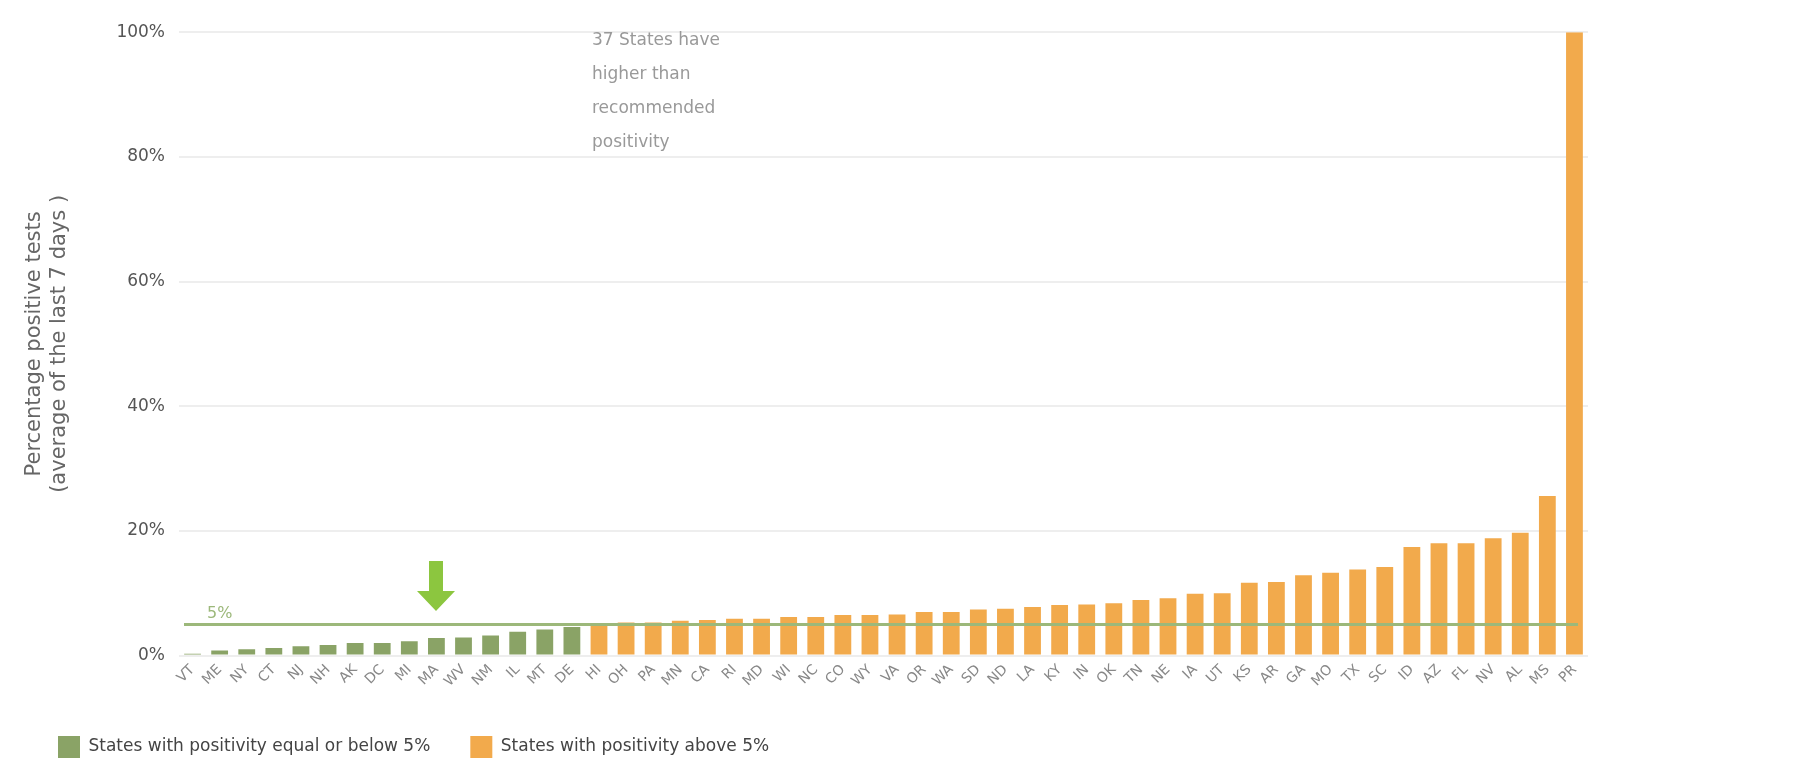 This screenshot has height=773, width=1799. Describe the element at coordinates (646, 672) in the screenshot. I see `x-tick-label: PA` at that location.